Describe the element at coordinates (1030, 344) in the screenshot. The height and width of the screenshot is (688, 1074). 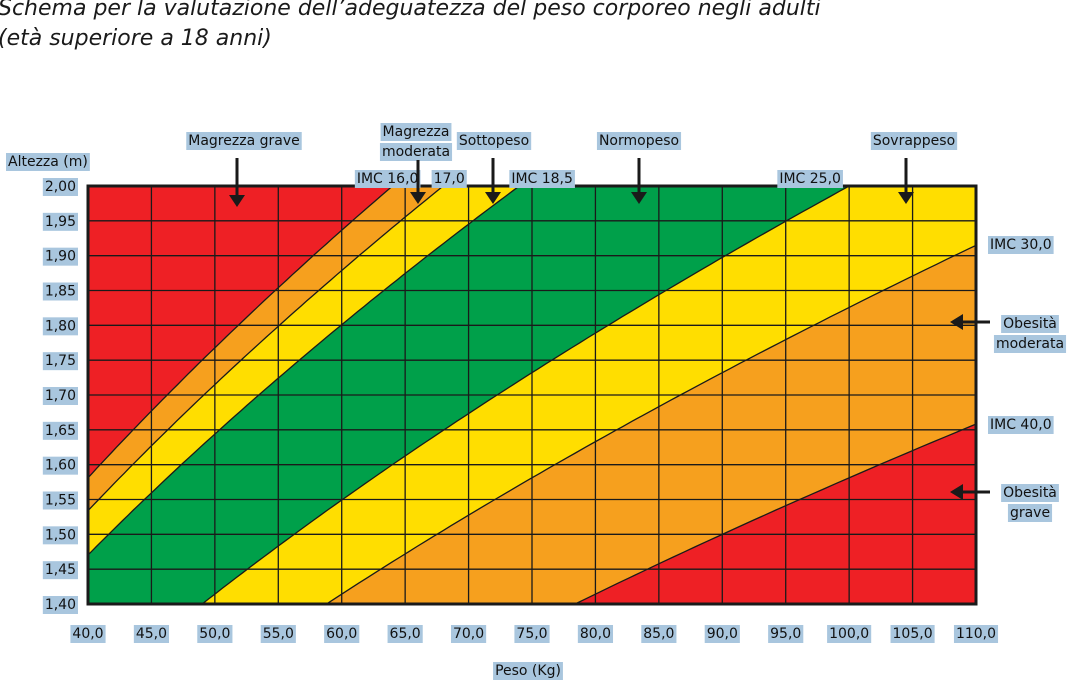
I see `category-obesita-moderata-line: moderata` at that location.